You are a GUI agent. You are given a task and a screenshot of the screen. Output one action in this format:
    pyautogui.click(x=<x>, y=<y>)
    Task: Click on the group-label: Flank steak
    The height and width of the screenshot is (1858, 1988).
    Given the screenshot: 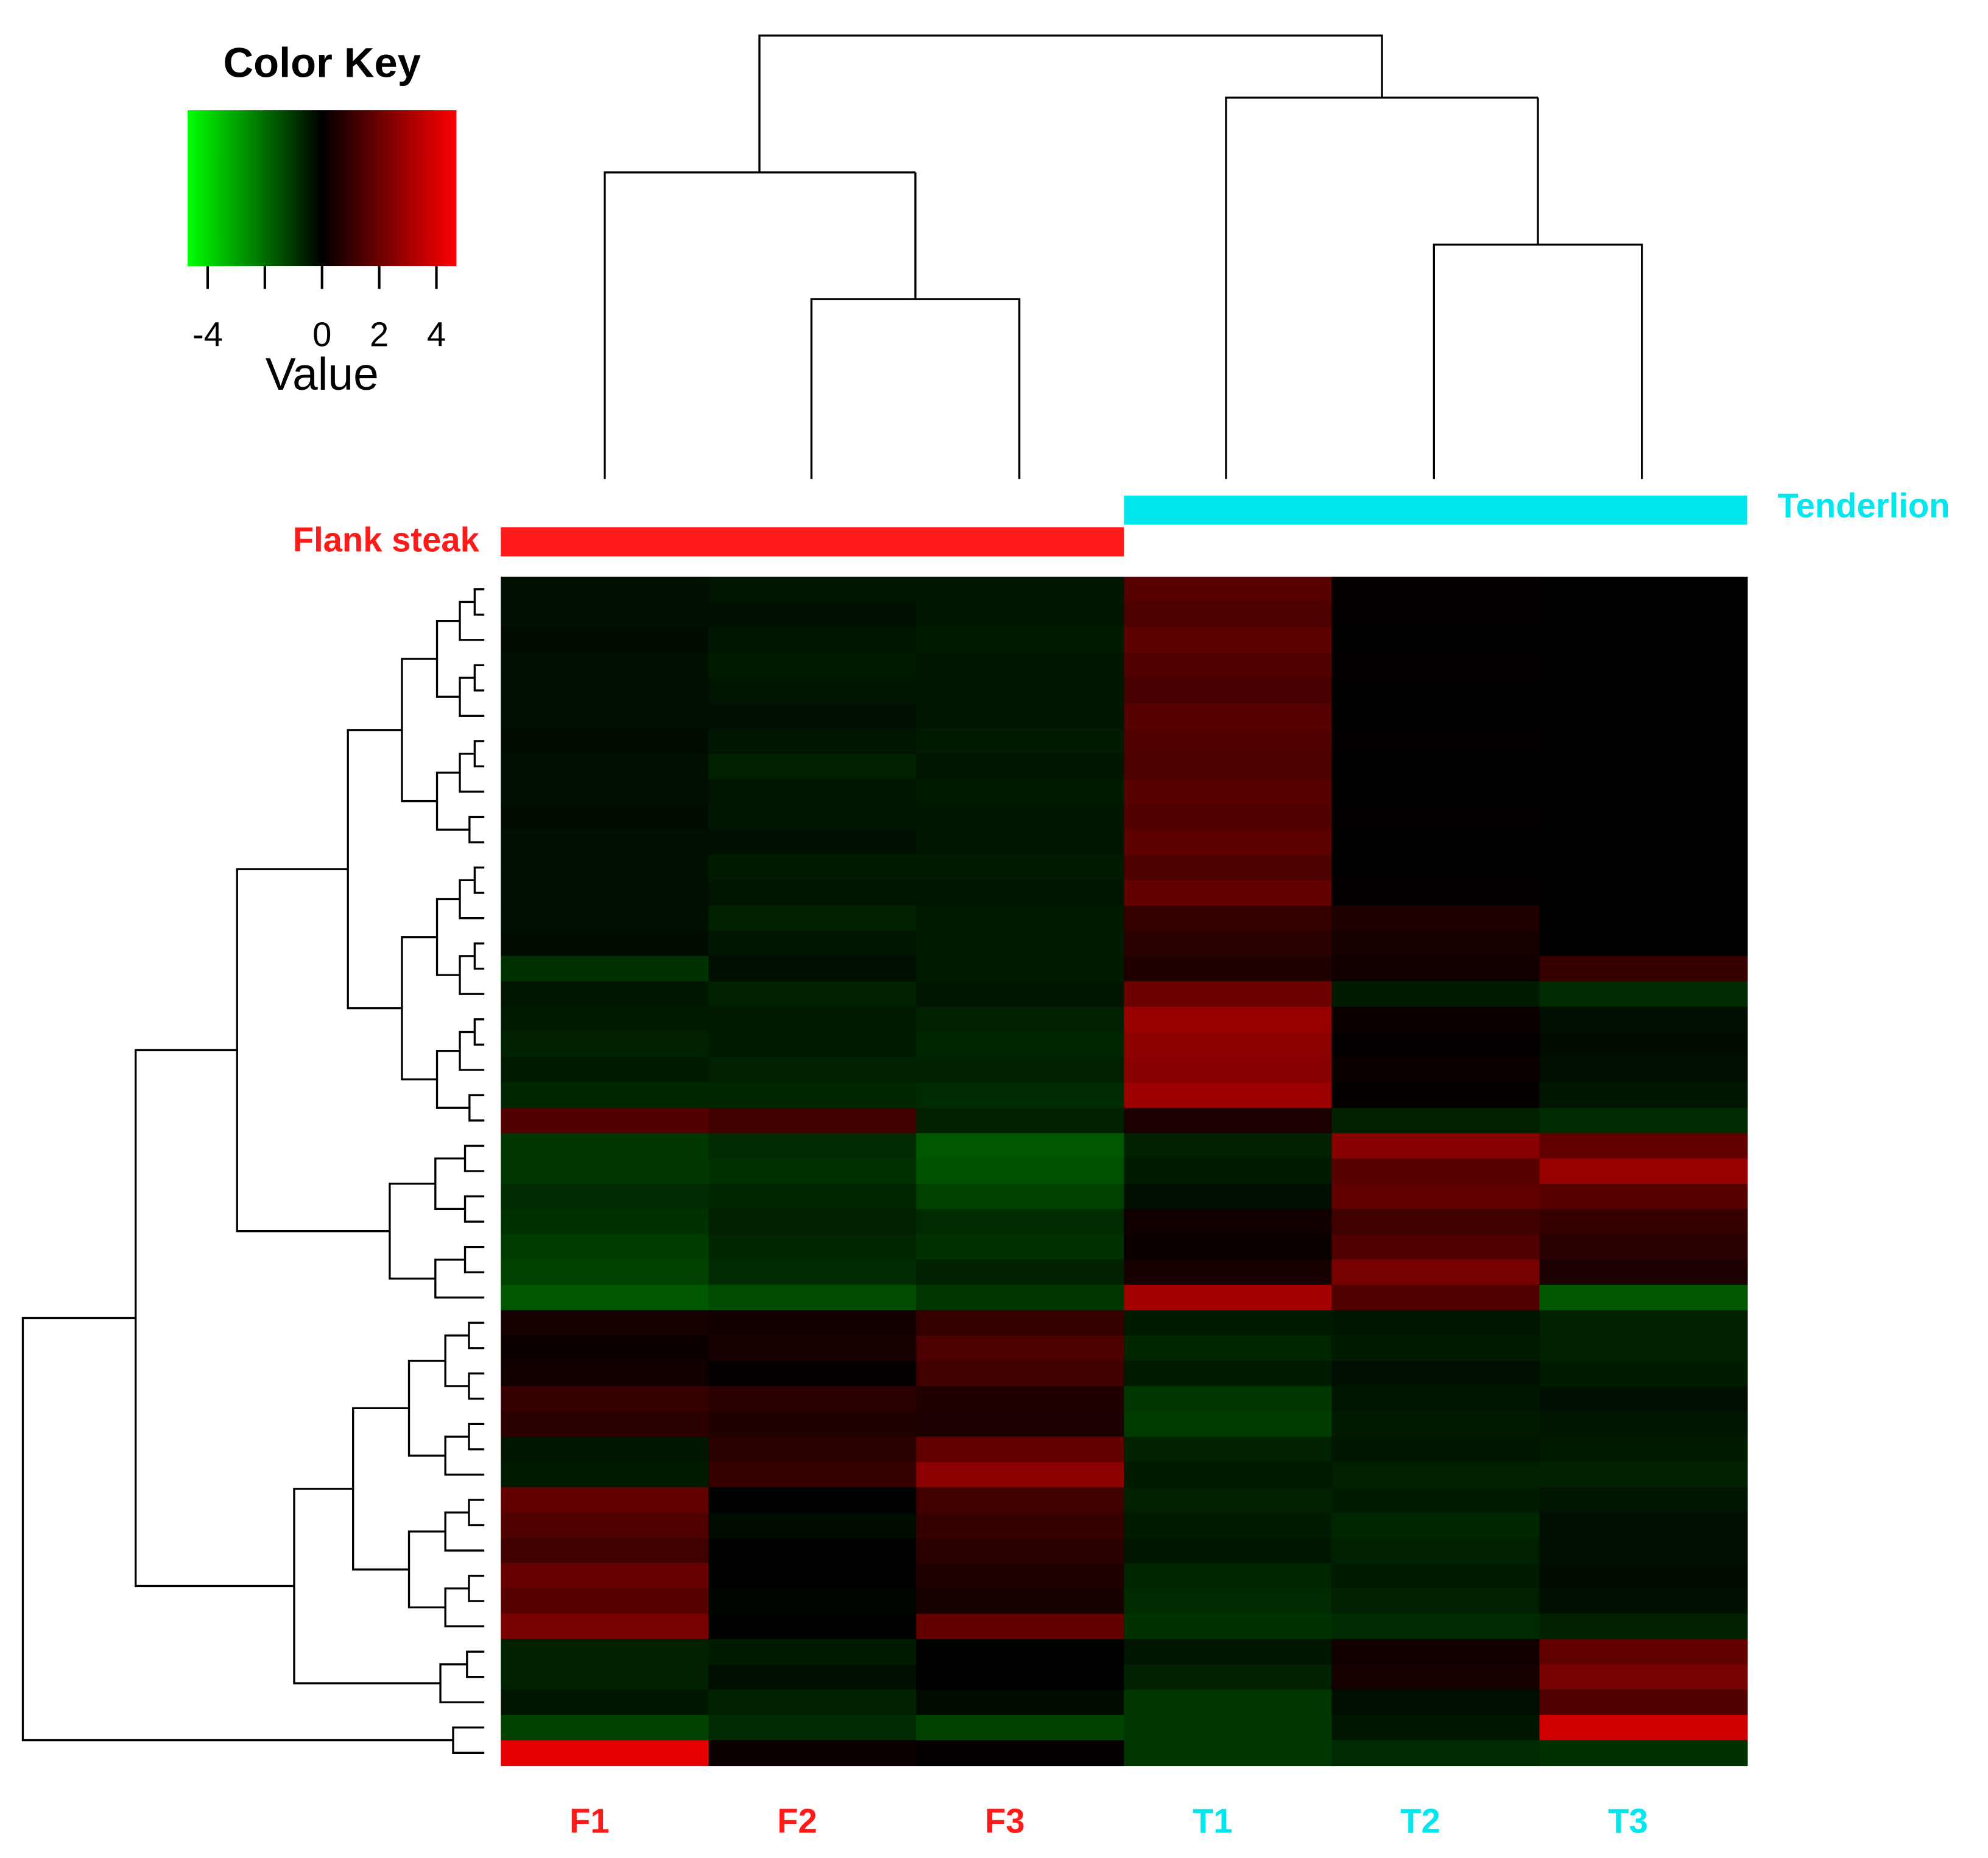 What is the action you would take?
    pyautogui.click(x=386, y=540)
    